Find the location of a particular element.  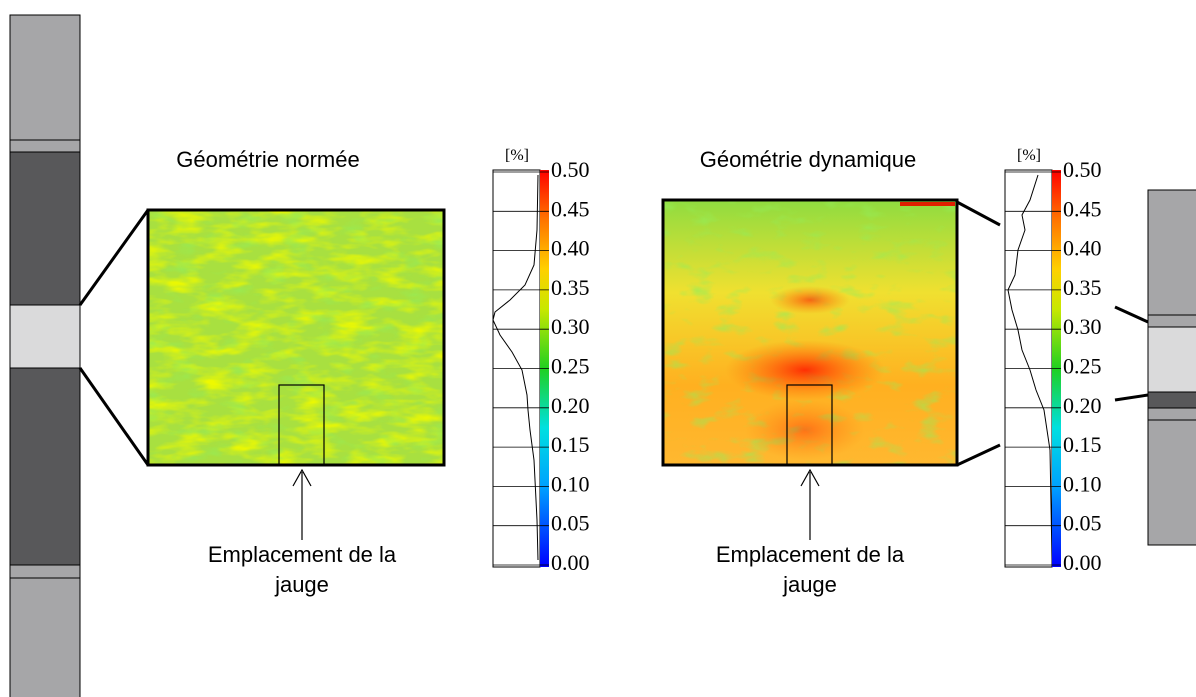

zoom-lines-right is located at coordinates (1052, 333).